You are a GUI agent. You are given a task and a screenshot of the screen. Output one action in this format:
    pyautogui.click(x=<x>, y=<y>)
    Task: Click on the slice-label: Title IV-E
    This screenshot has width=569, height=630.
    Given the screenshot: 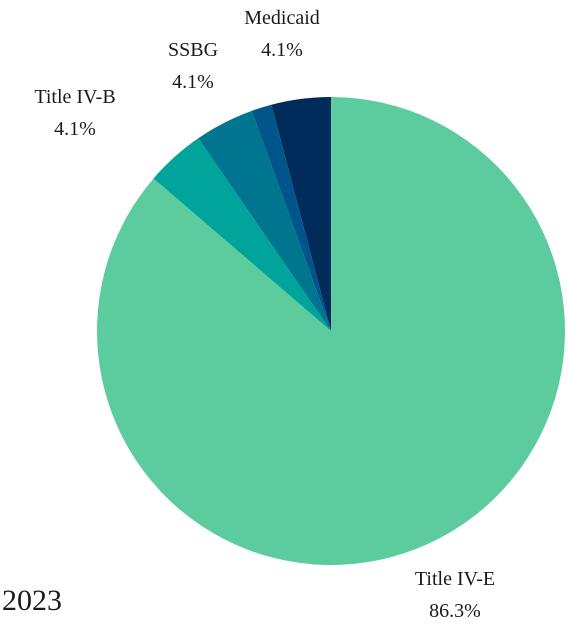 What is the action you would take?
    pyautogui.click(x=455, y=579)
    